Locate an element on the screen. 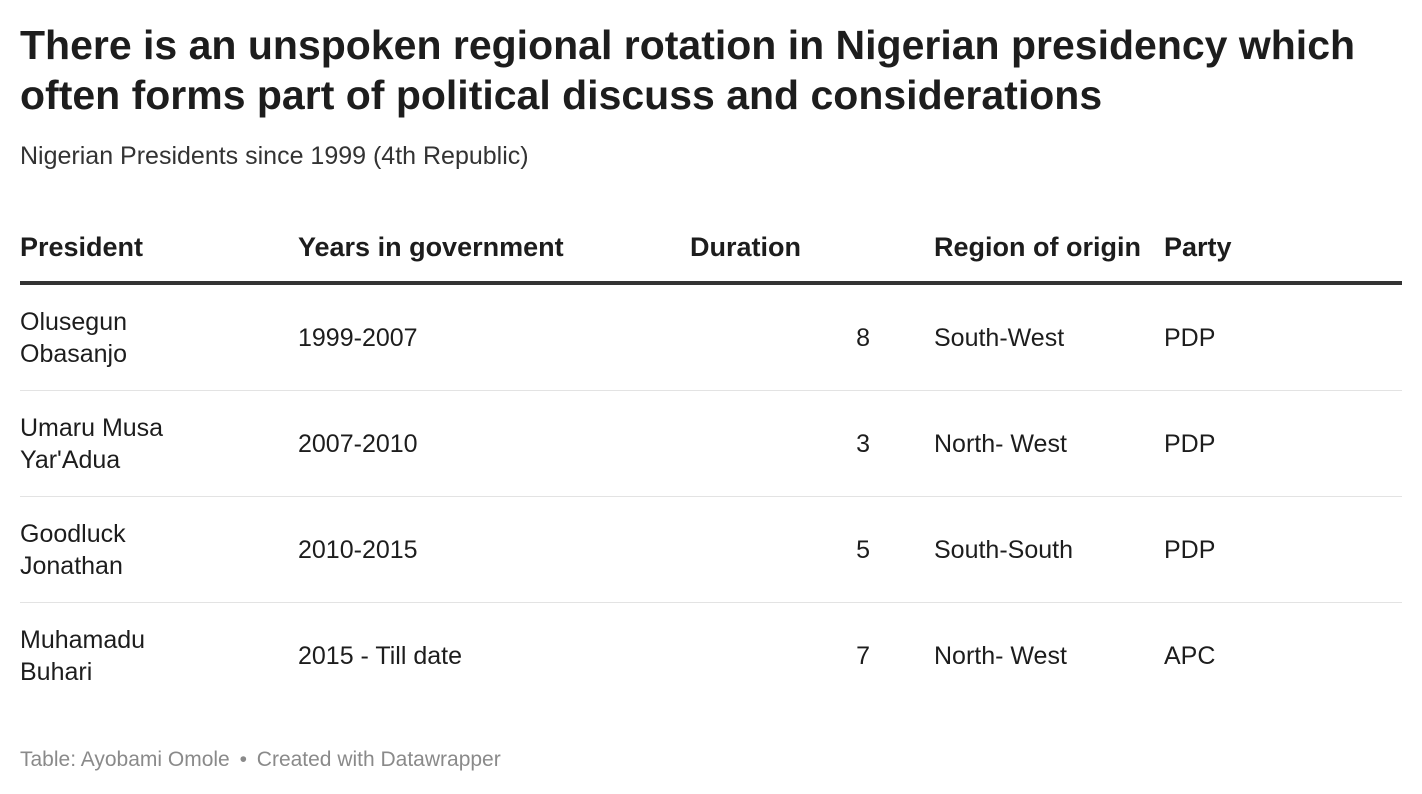  source-credit: Table: Ayobami Omole is located at coordinates (125, 759).